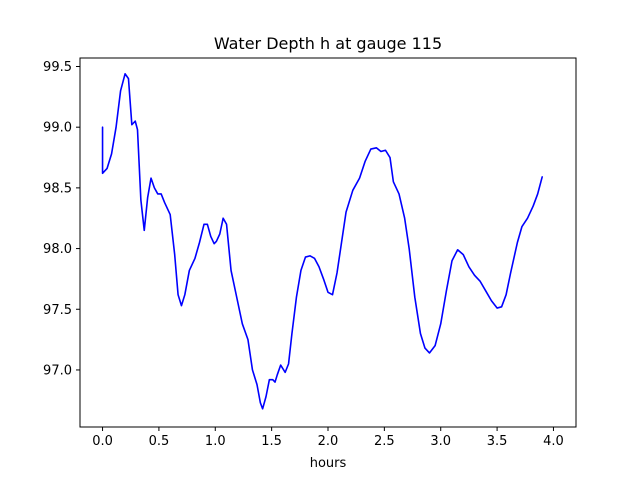 This screenshot has width=640, height=480. What do you see at coordinates (384, 441) in the screenshot?
I see `x-tick-label: 2.5` at bounding box center [384, 441].